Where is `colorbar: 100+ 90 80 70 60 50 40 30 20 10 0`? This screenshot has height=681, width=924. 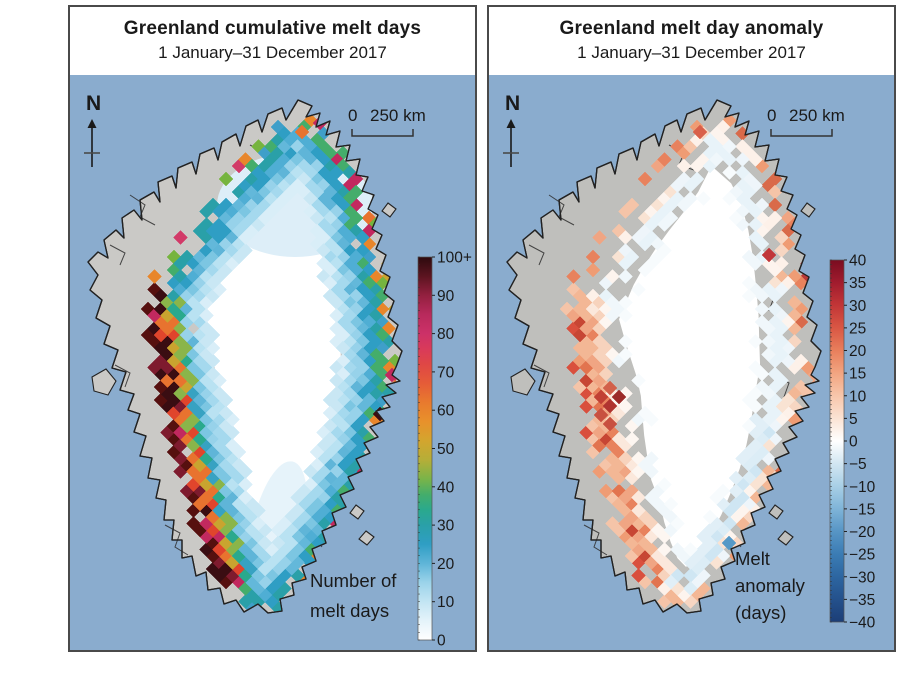
colorbar: 100+ 90 80 70 60 50 40 30 20 10 0 is located at coordinates (444, 450).